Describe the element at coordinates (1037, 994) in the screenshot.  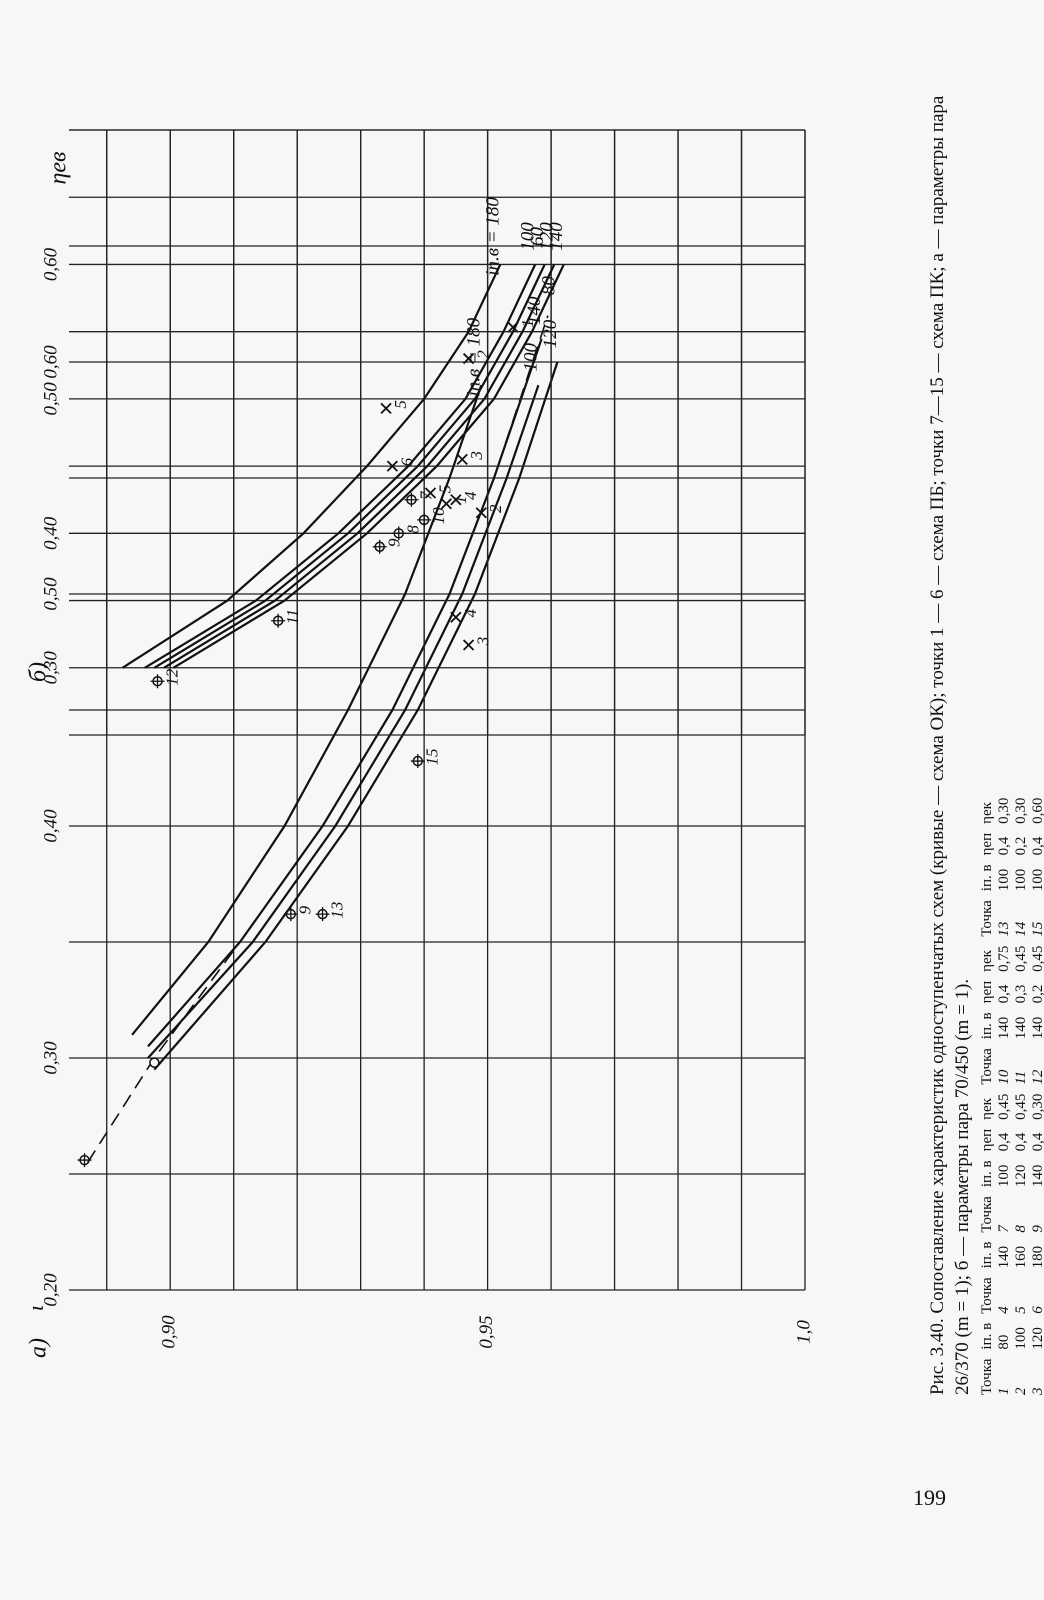
I see `caption-table-cell: 0,2` at that location.